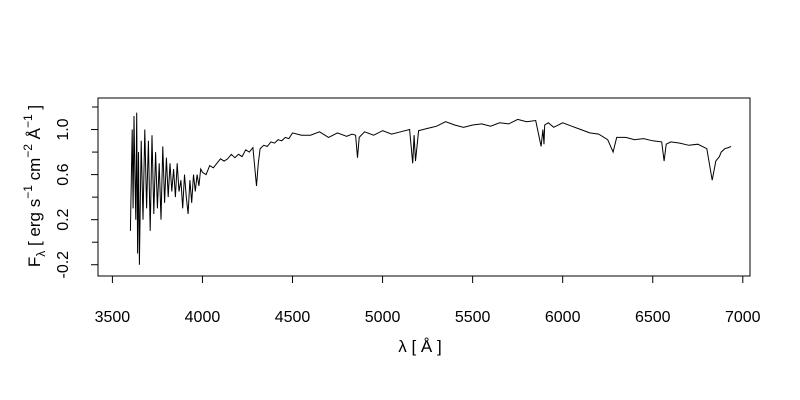  I want to click on y-tick-label: 1.0, so click(63, 129).